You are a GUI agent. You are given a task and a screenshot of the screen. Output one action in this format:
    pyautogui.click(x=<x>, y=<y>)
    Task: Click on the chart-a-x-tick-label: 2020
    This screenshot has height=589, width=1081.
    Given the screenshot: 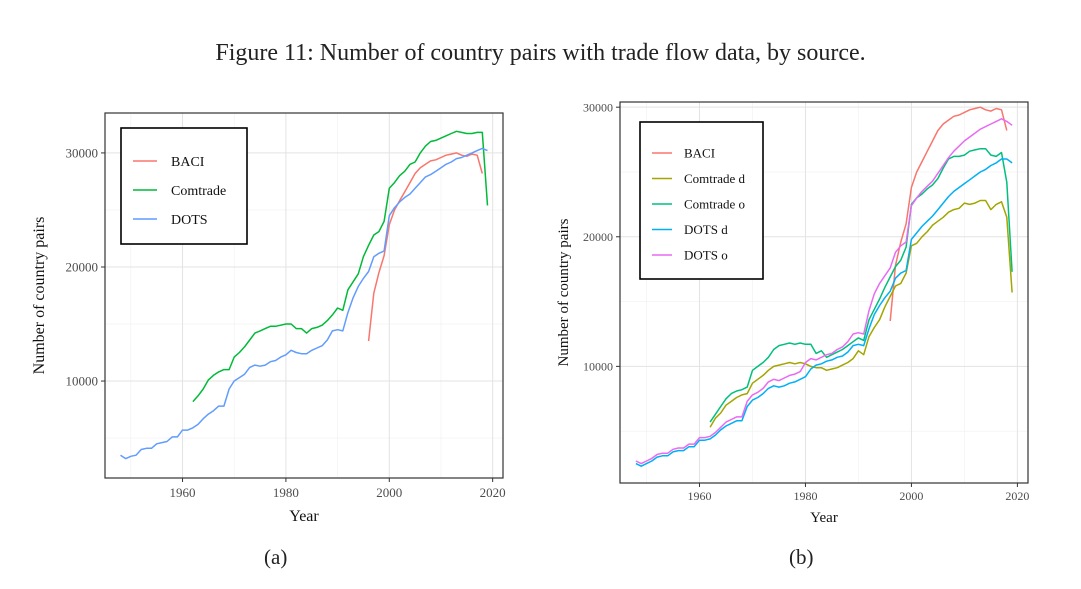 What is the action you would take?
    pyautogui.click(x=493, y=492)
    